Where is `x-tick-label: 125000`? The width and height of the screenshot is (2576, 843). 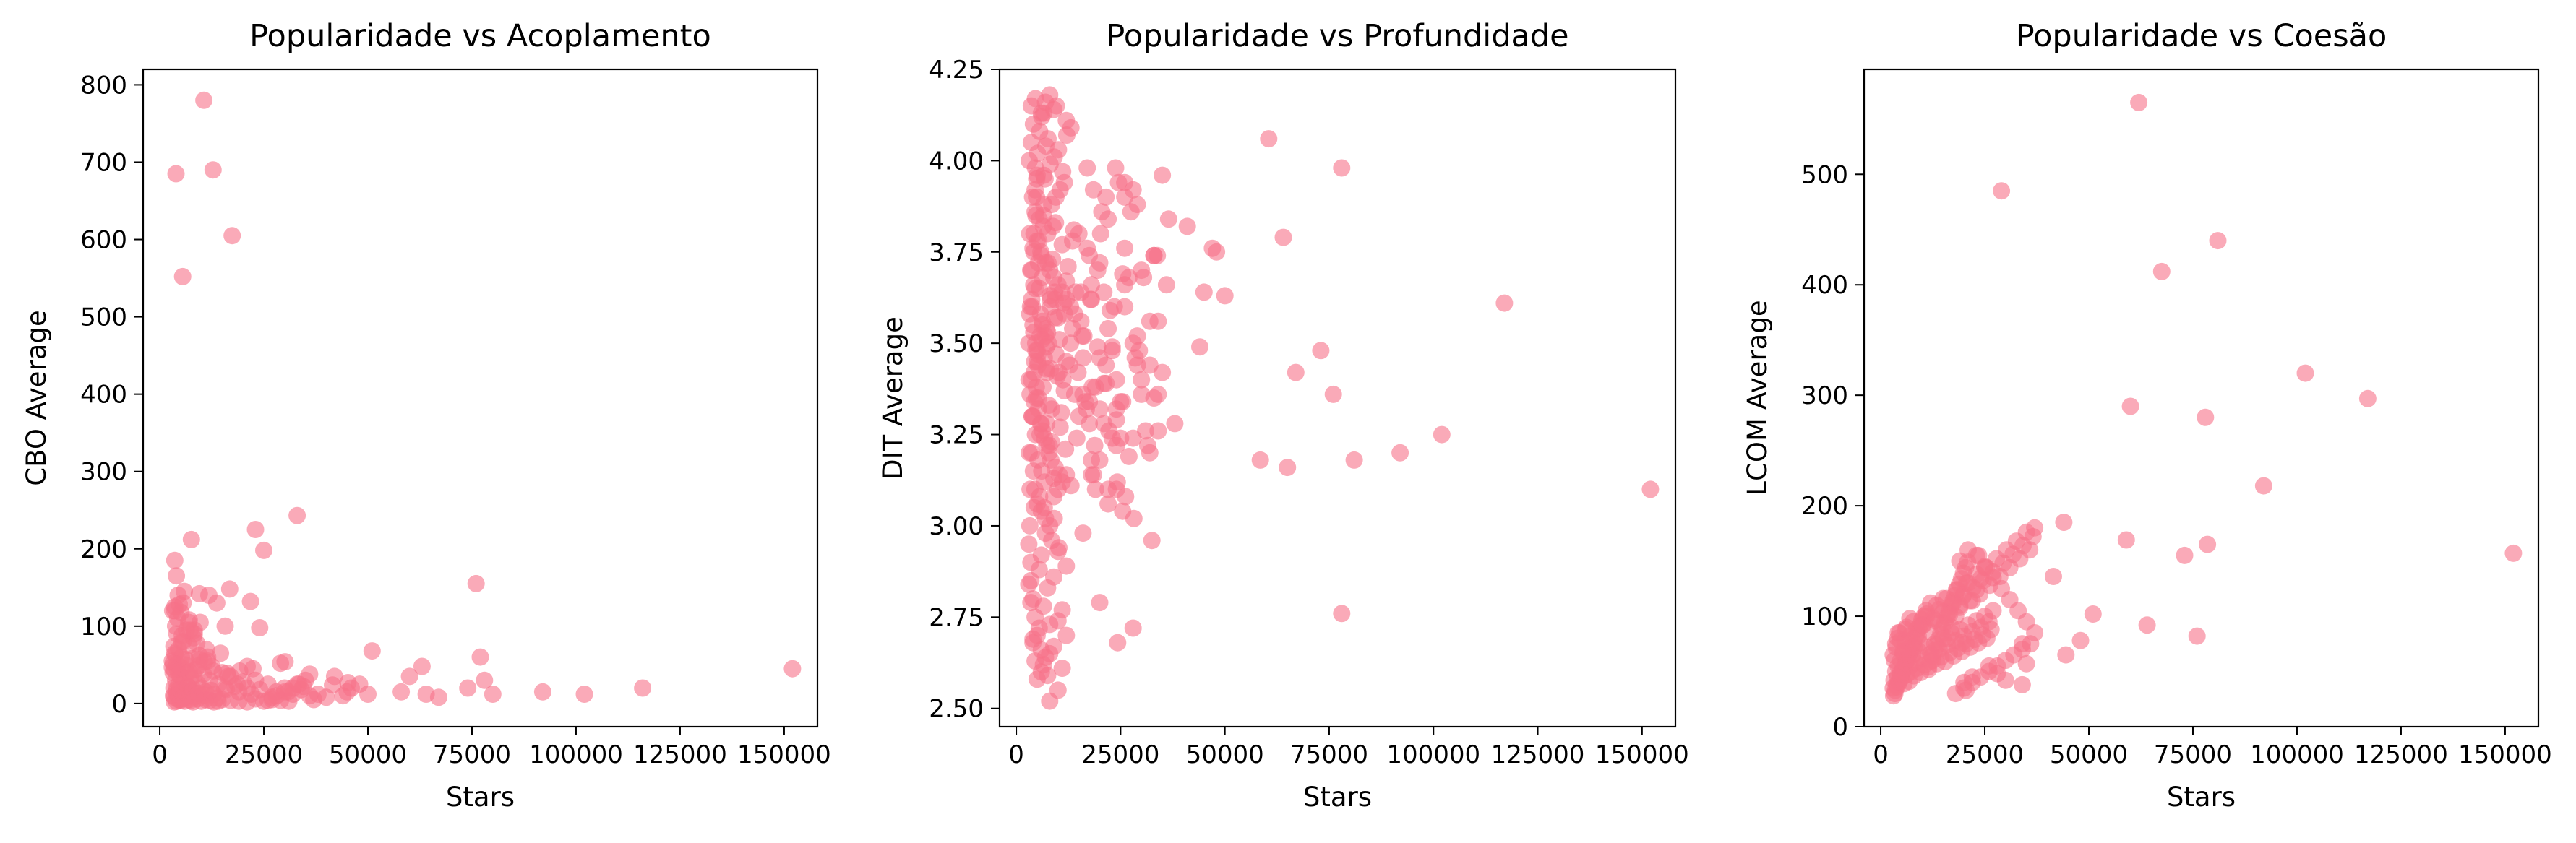
x-tick-label: 125000 is located at coordinates (680, 755).